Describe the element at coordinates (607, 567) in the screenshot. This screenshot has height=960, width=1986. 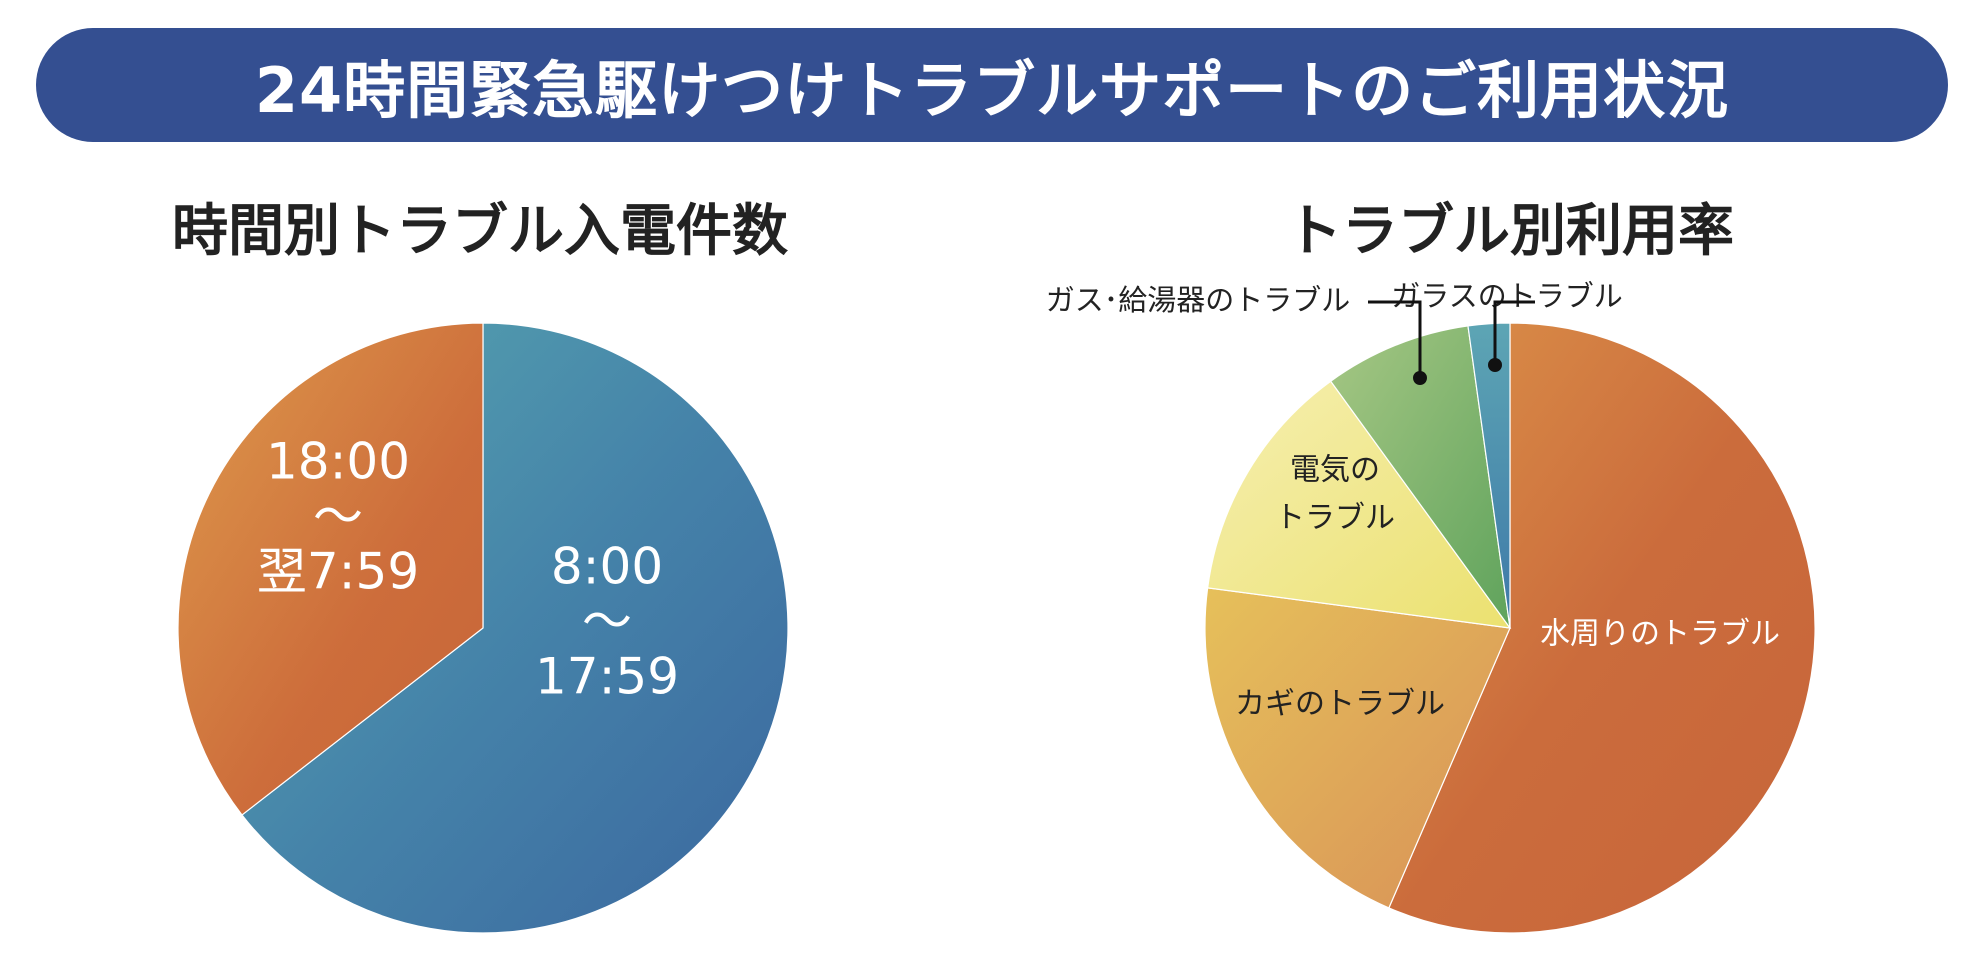
I see `slice-label: 8:00` at that location.